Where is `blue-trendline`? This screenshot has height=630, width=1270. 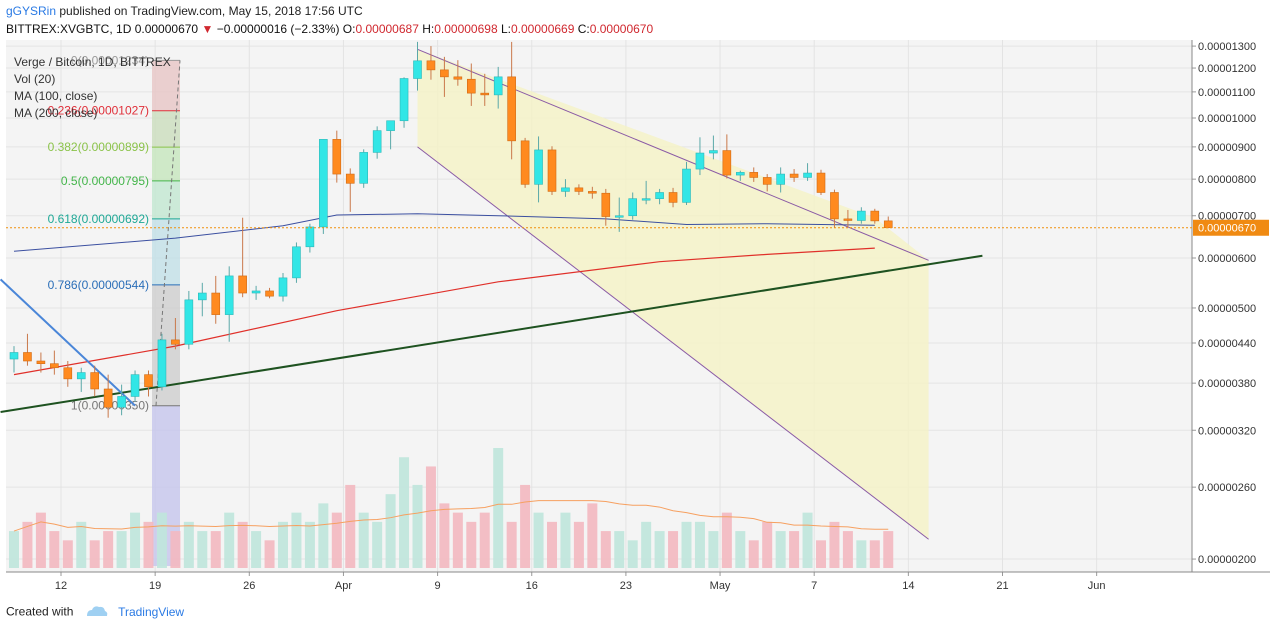
blue-trendline is located at coordinates (68, 342).